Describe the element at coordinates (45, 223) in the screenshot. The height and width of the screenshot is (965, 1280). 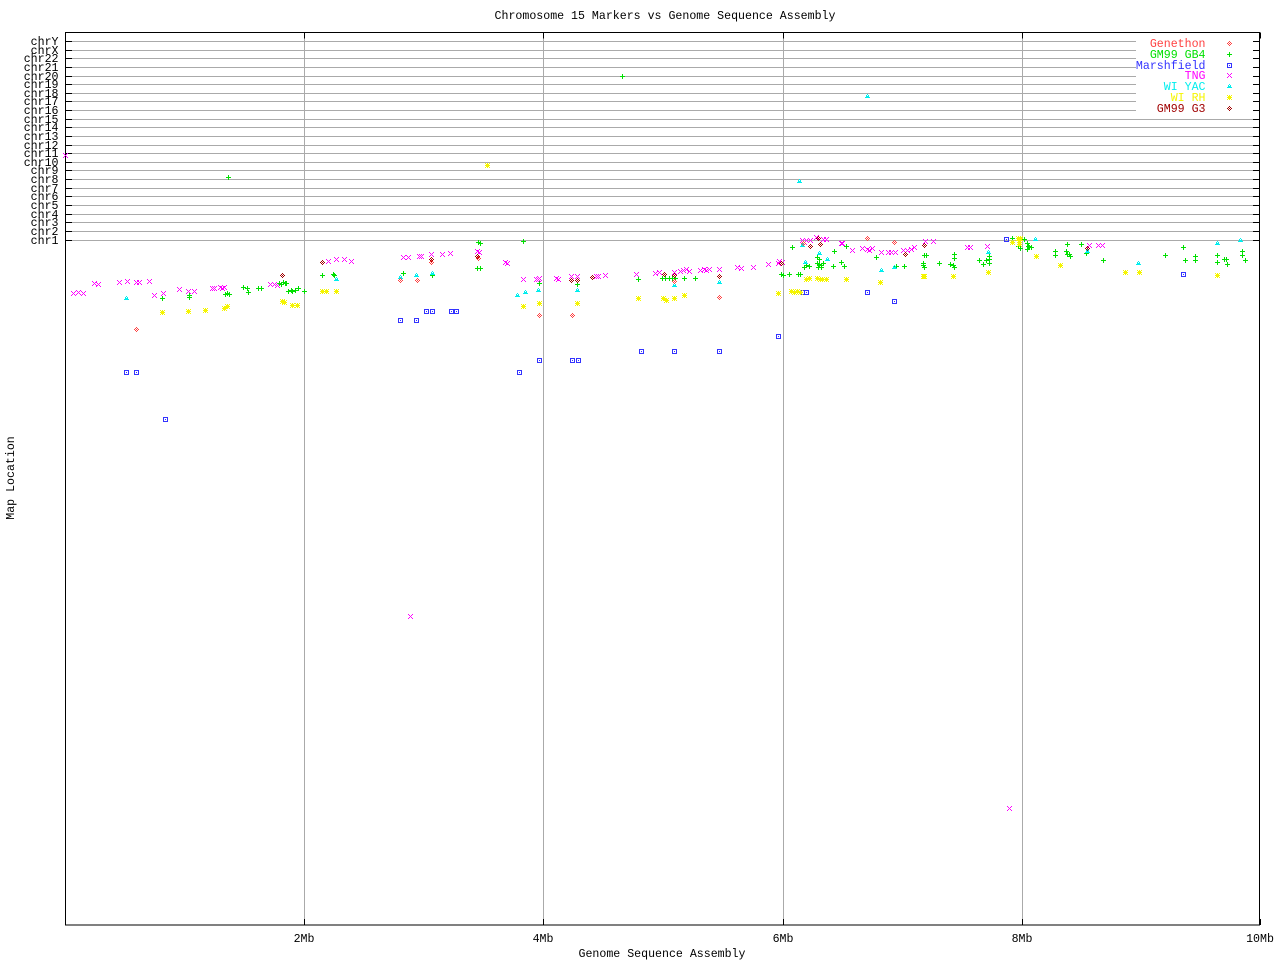
I see `svg-text: chr3` at that location.